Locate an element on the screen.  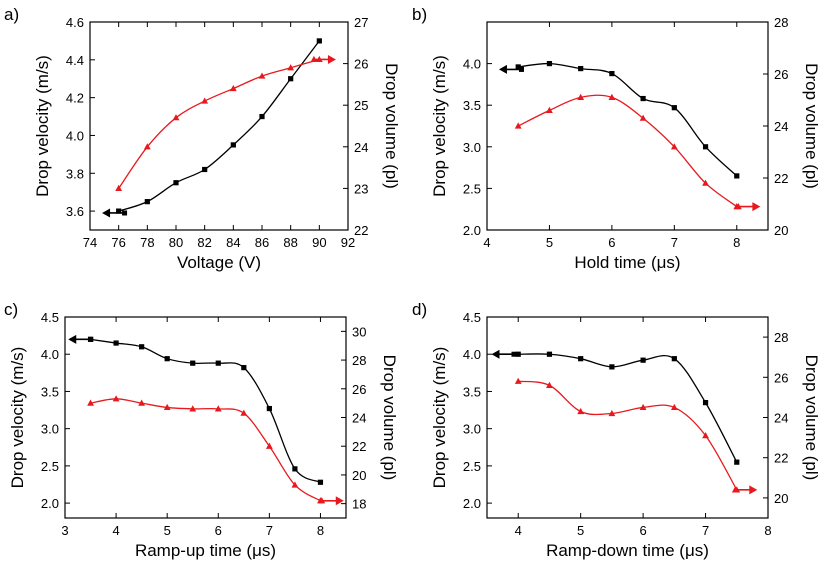
y2-tick-label: 22 is located at coordinates (359, 446).